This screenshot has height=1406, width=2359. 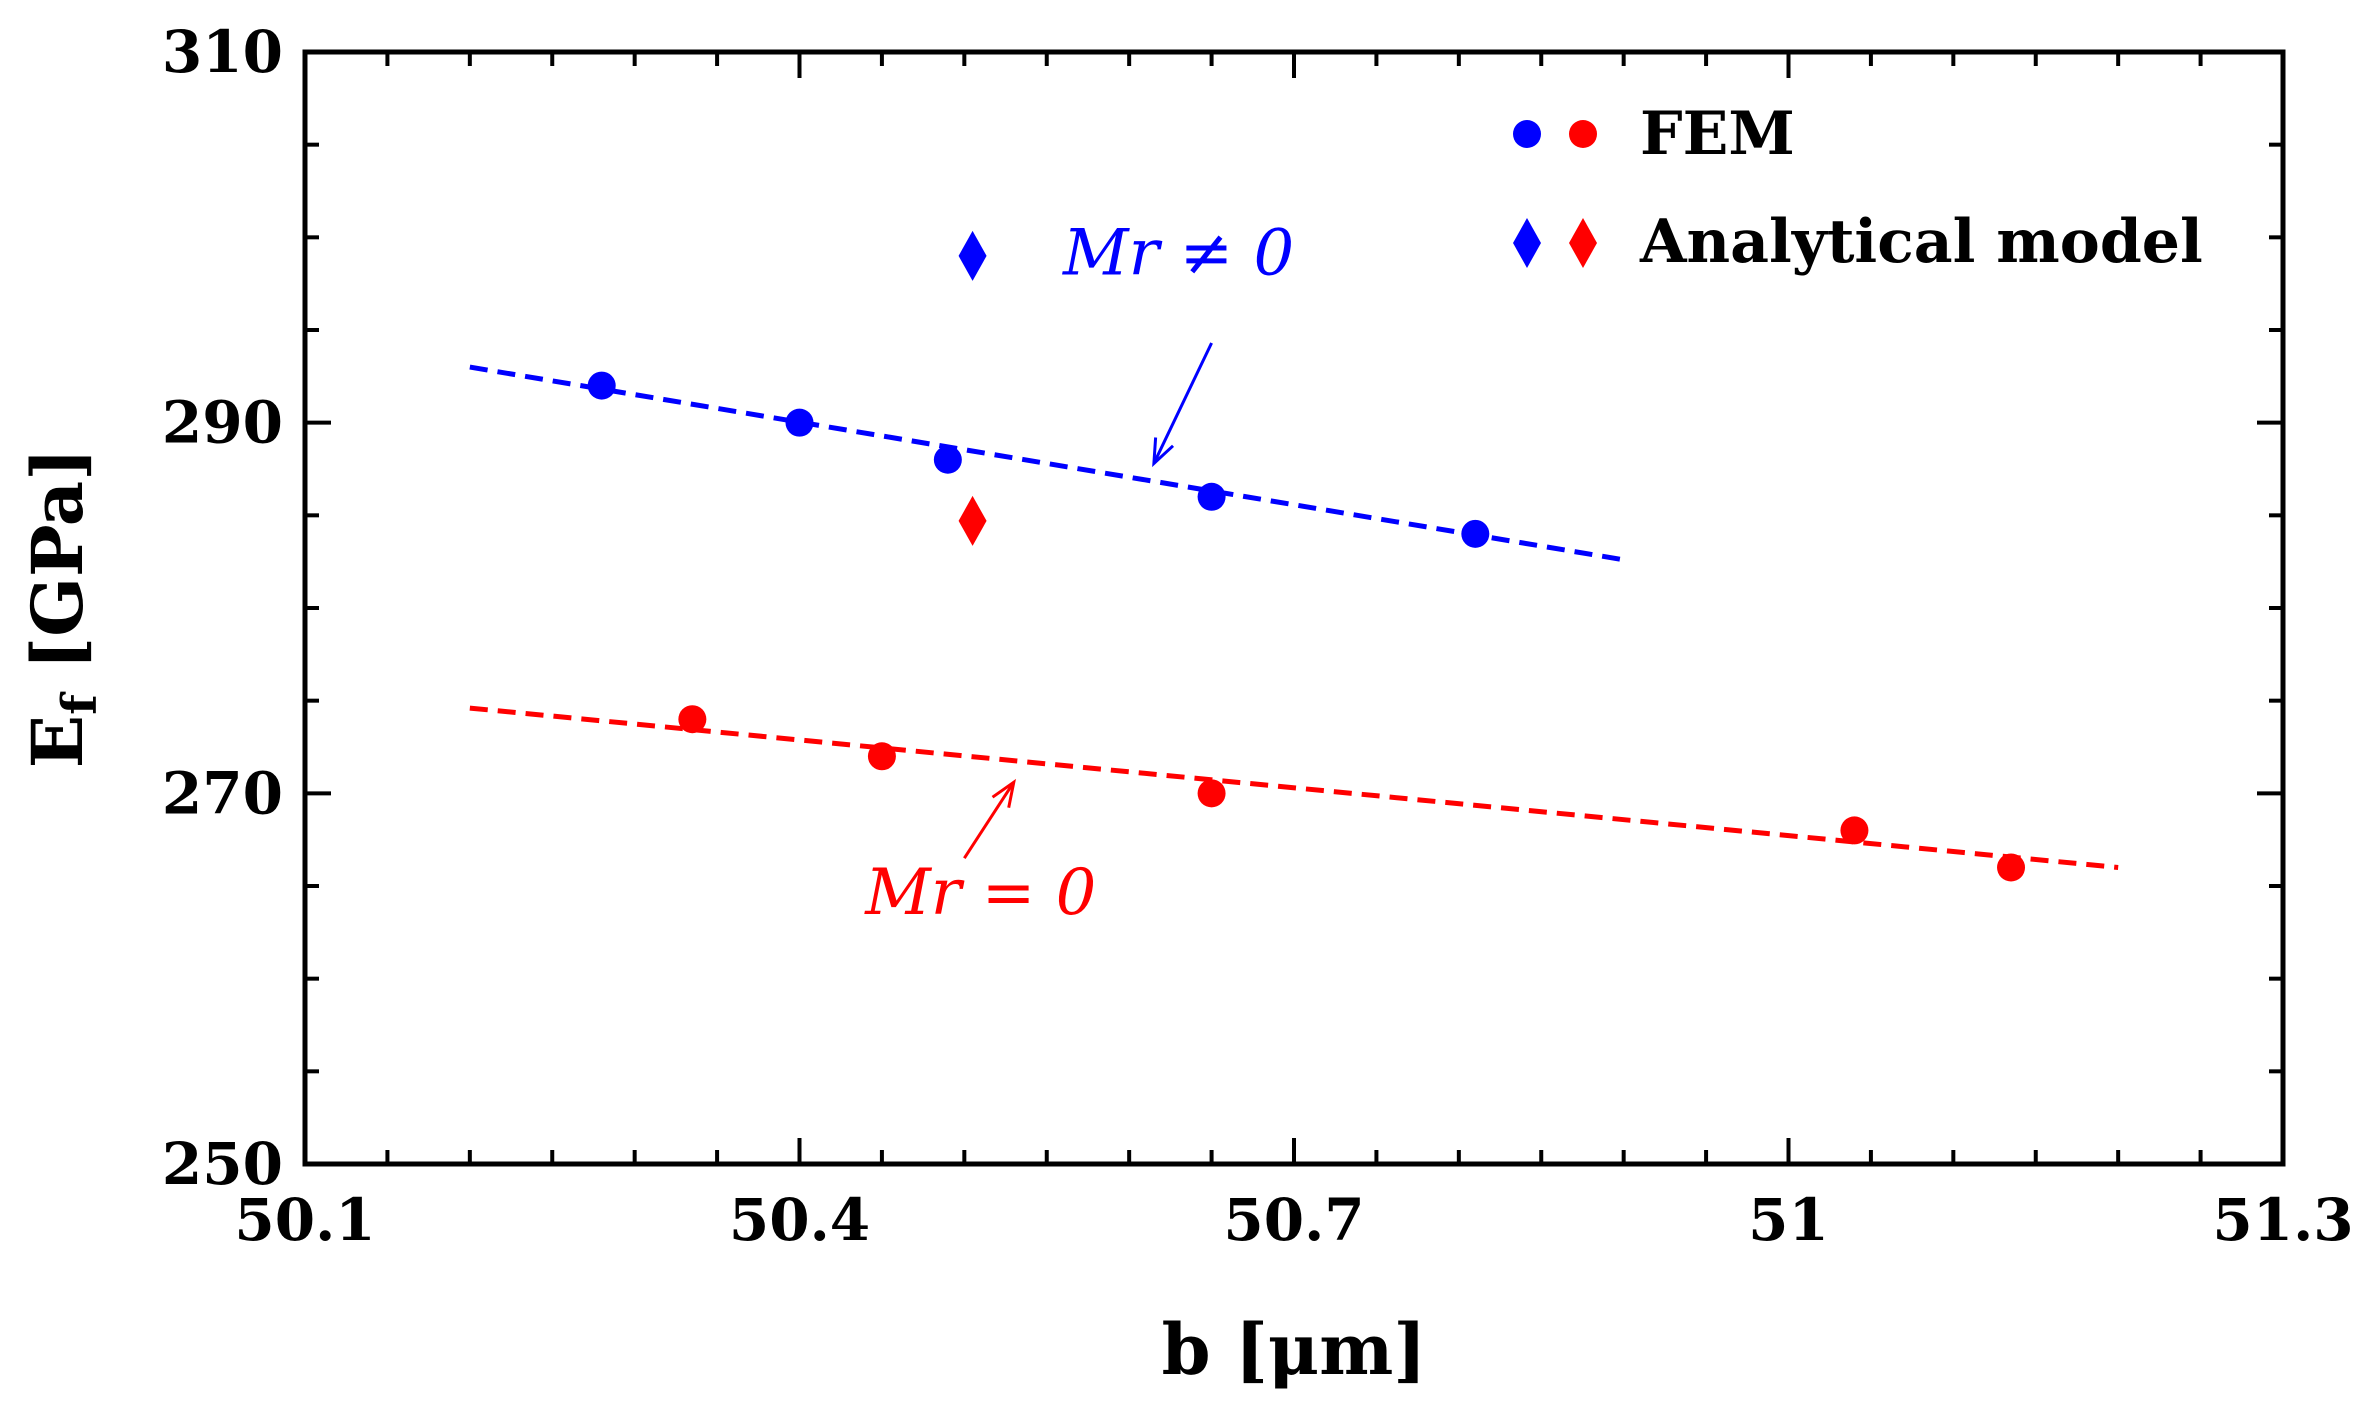 I want to click on legend-fem-label: FEM, so click(x=1717, y=134).